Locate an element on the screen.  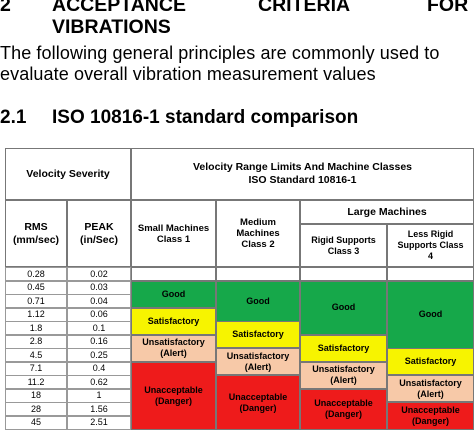
peak-header: PEAK (in/Sec) is located at coordinates (99, 233).